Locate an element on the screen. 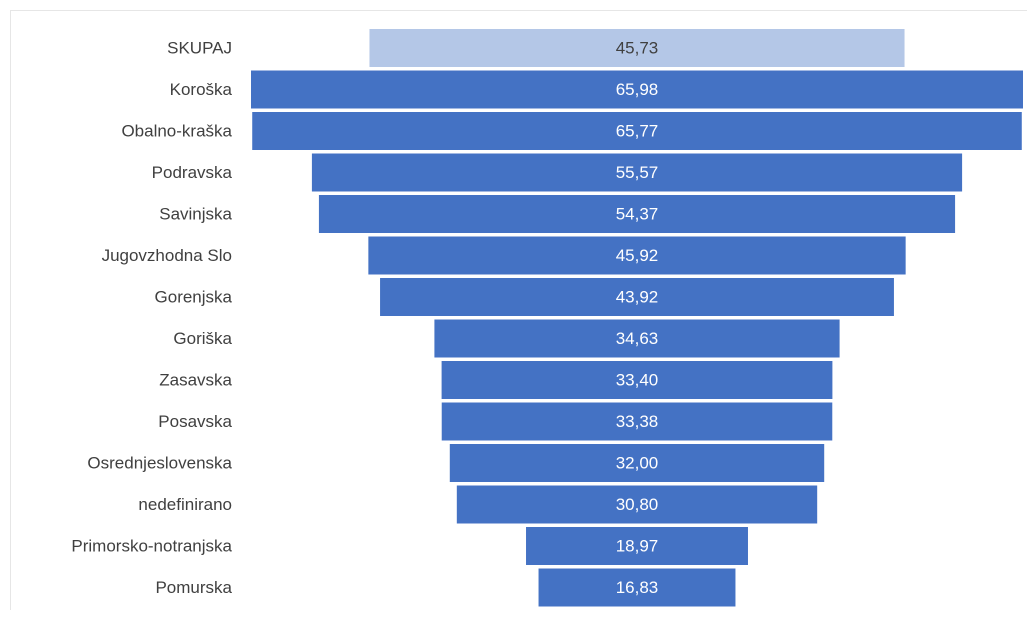  category-label: Goriška is located at coordinates (202, 338).